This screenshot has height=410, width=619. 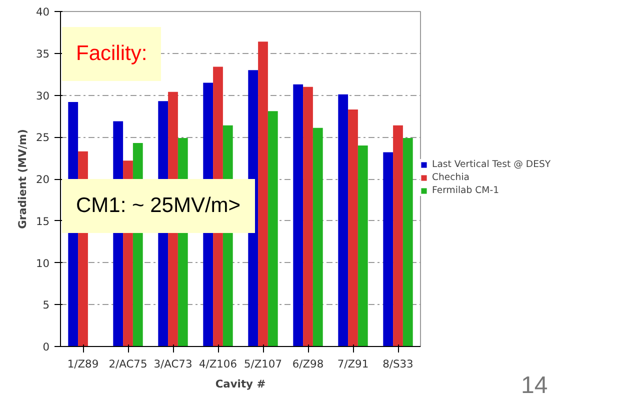 What do you see at coordinates (173, 364) in the screenshot?
I see `x-tick-label: 3/AC73` at bounding box center [173, 364].